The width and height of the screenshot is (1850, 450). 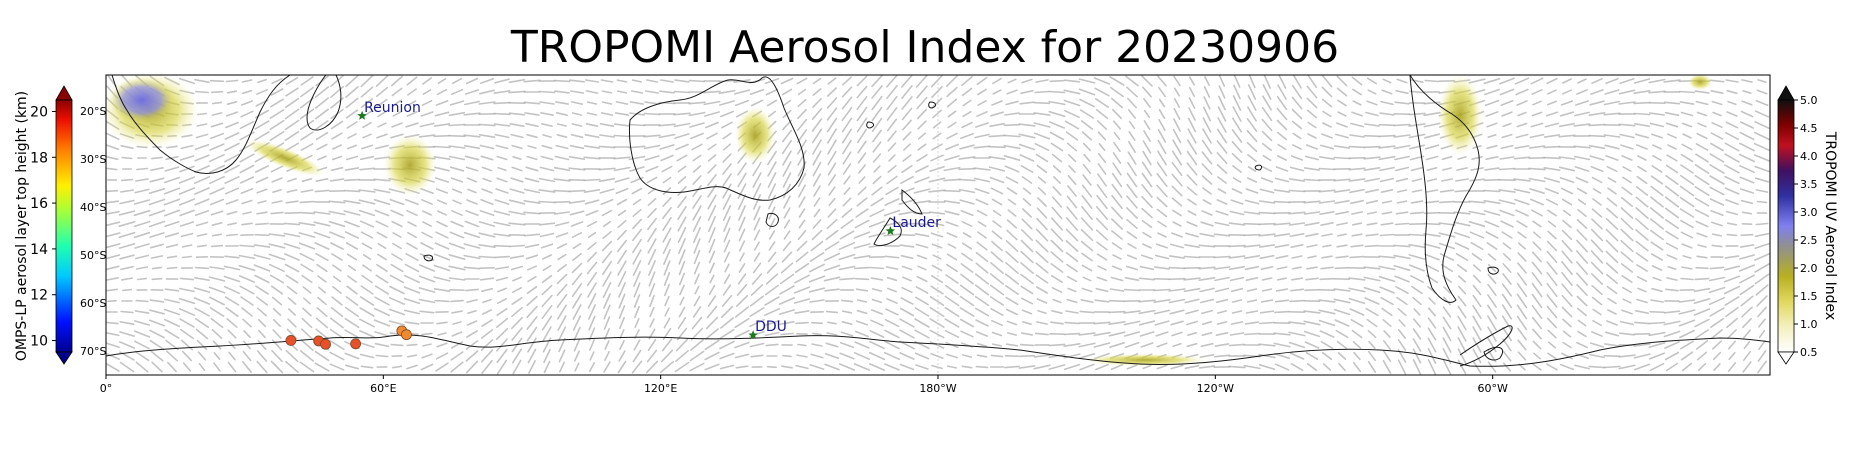 I want to click on lat-tick-label: 50°S, so click(x=93, y=255).